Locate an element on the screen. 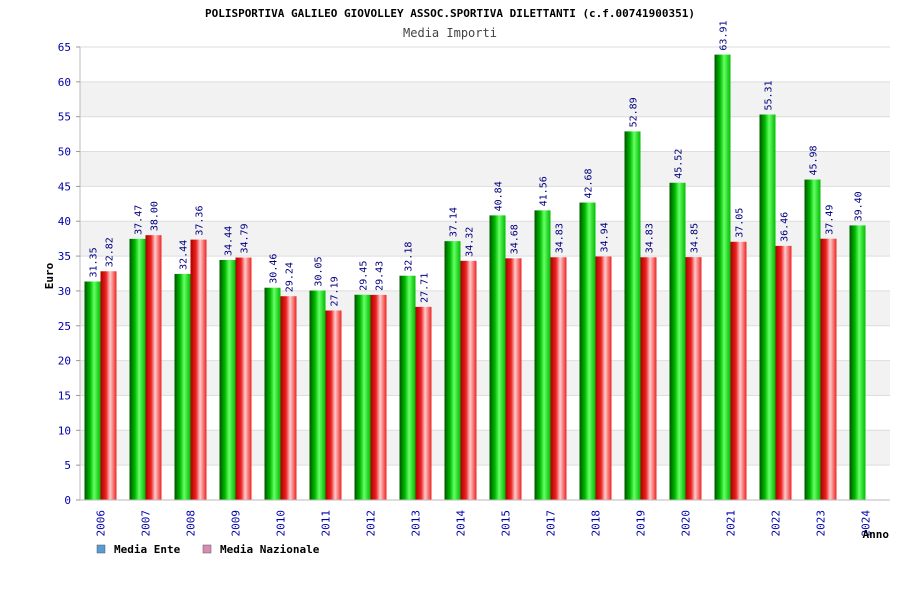 Image resolution: width=900 pixels, height=605 pixels. x-tick-label: 2009 is located at coordinates (236, 523).